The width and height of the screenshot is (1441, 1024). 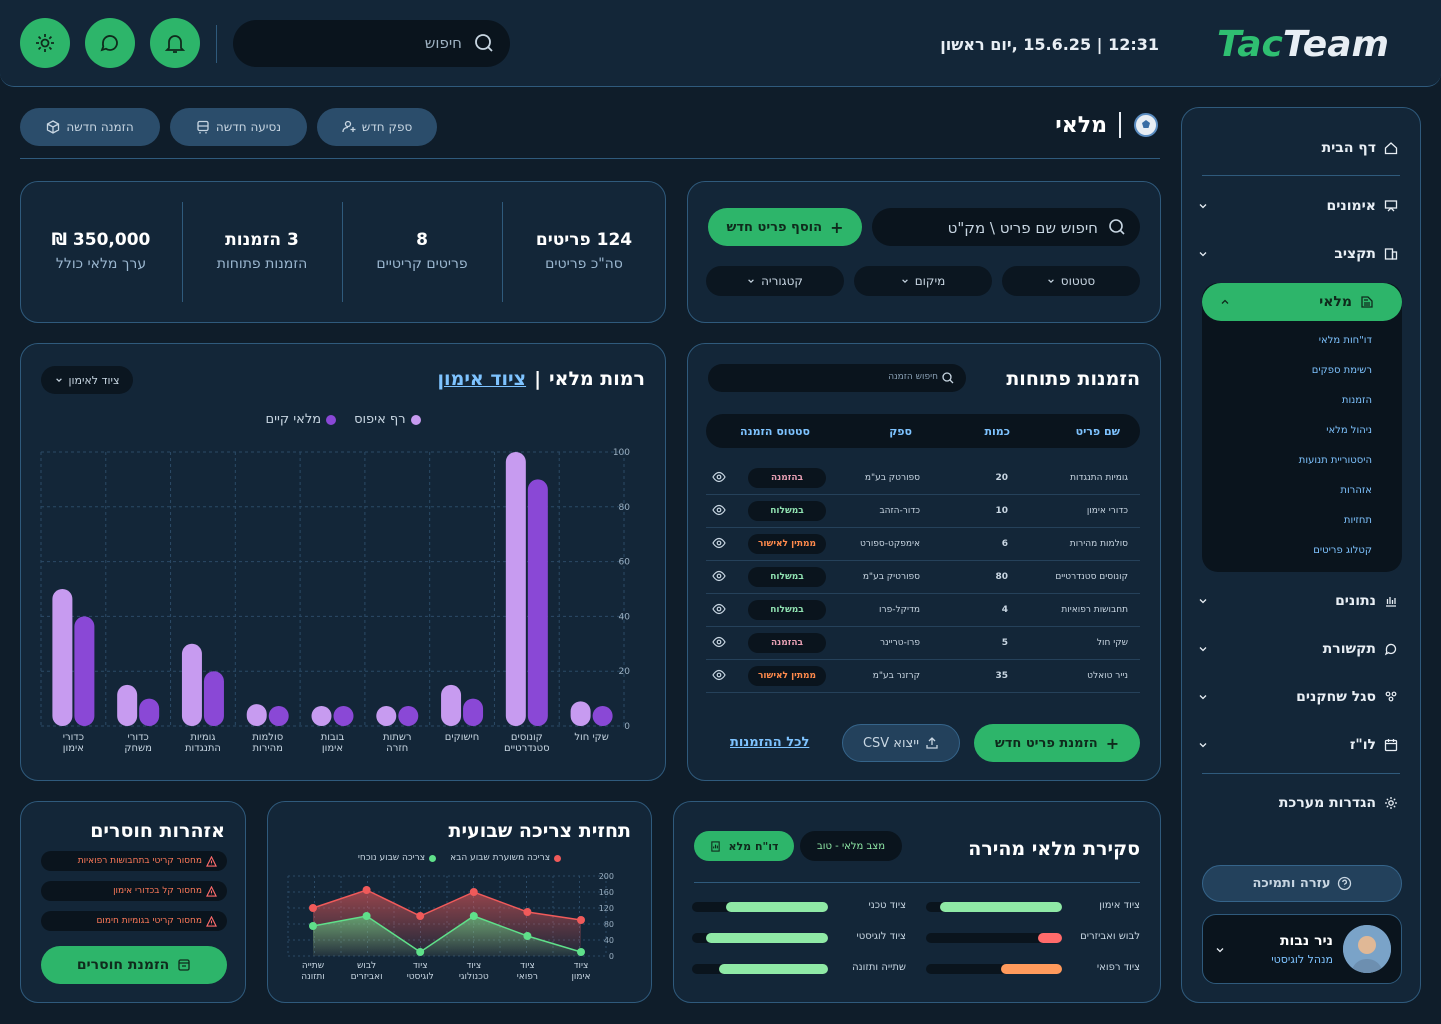 I want to click on status-badge: במשלוח, so click(x=787, y=610).